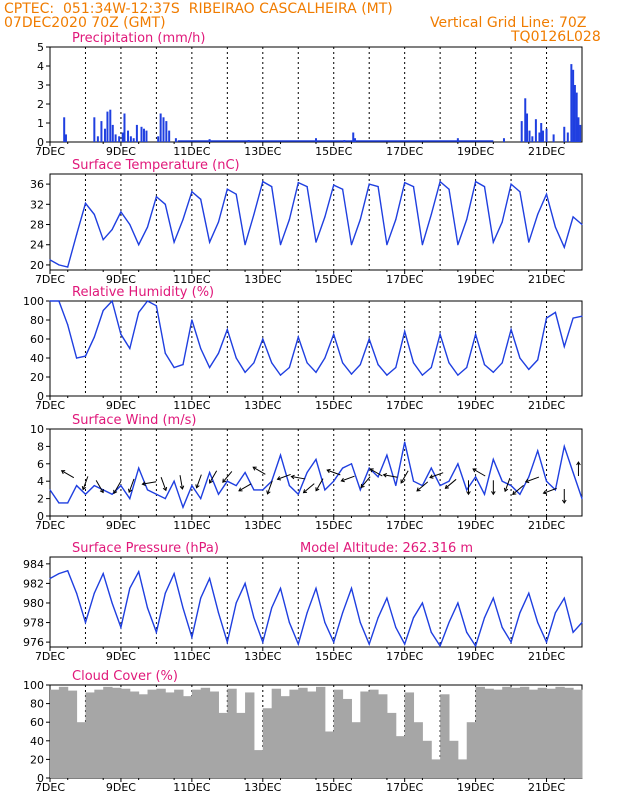 The image size is (618, 800). I want to click on y-tick-label: 6, so click(40, 464).